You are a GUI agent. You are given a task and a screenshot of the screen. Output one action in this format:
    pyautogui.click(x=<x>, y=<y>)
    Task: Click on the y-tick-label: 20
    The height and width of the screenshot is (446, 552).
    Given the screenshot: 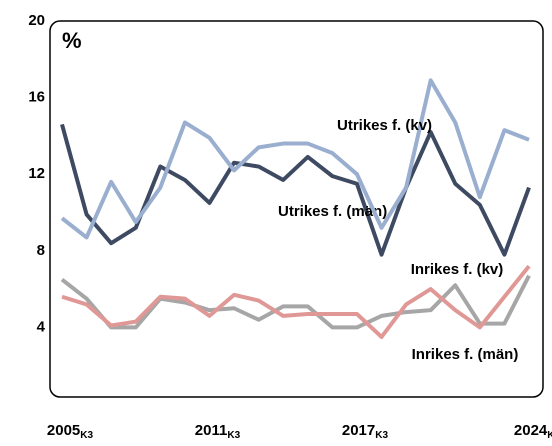 What is the action you would take?
    pyautogui.click(x=36, y=20)
    